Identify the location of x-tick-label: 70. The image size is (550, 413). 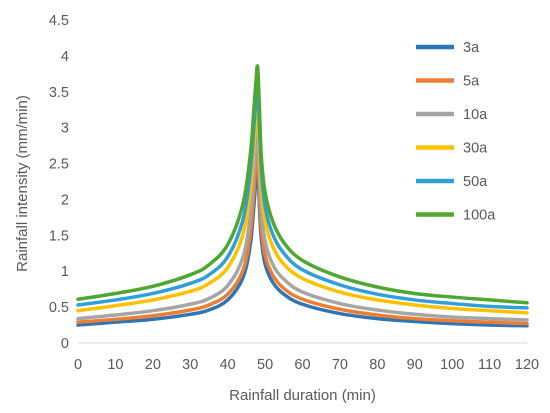
(340, 365).